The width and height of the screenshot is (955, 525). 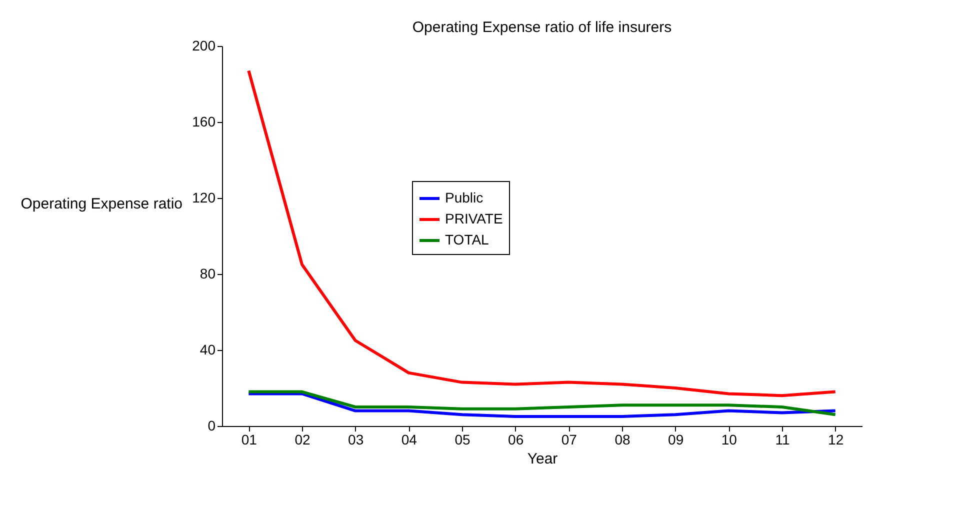 I want to click on y-tick-label: 120, so click(x=204, y=198).